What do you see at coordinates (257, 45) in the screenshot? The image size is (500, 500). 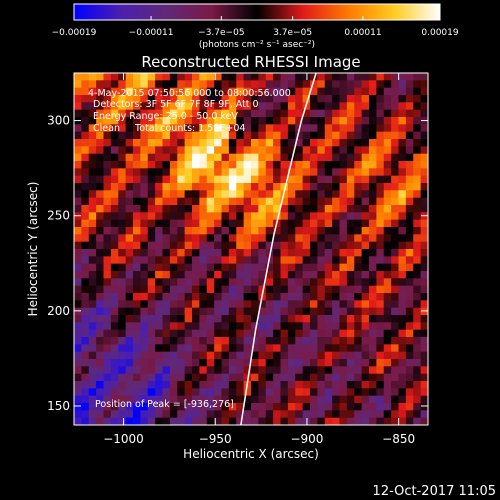 I see `colorbar-unit-label: (photons cm⁻² s⁻¹ asec⁻²)` at bounding box center [257, 45].